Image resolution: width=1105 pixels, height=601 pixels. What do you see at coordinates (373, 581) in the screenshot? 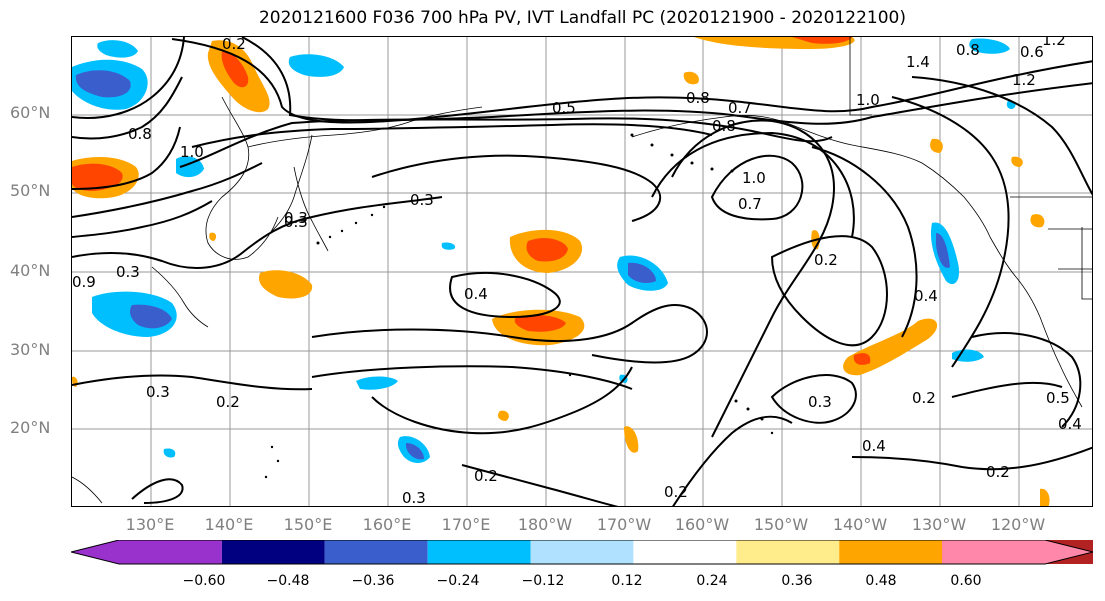
I see `colorbar-tick-label: −0.36` at bounding box center [373, 581].